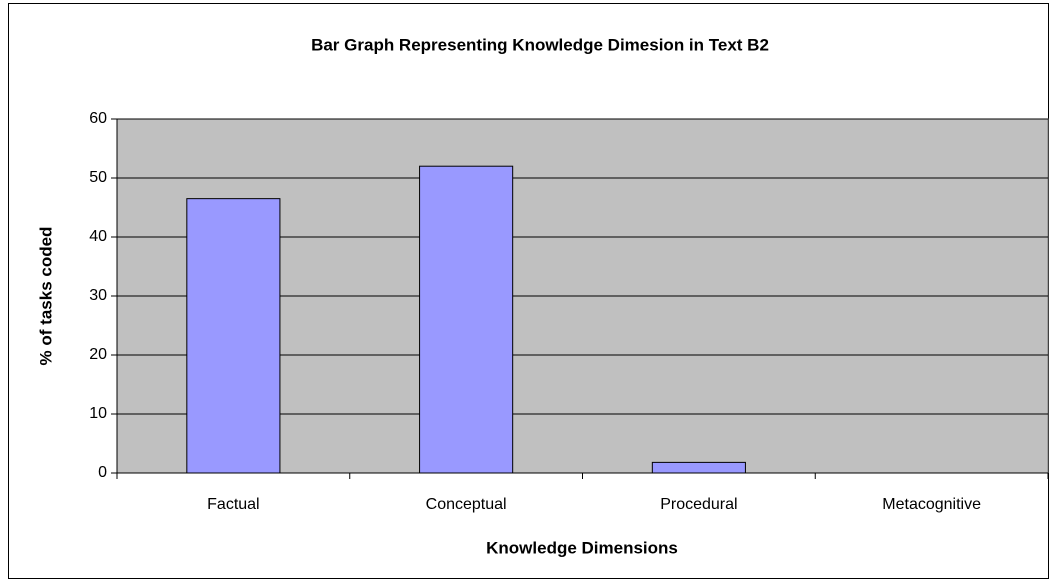  Describe the element at coordinates (582, 547) in the screenshot. I see `x-axis-title: Knowledge Dimensions` at that location.